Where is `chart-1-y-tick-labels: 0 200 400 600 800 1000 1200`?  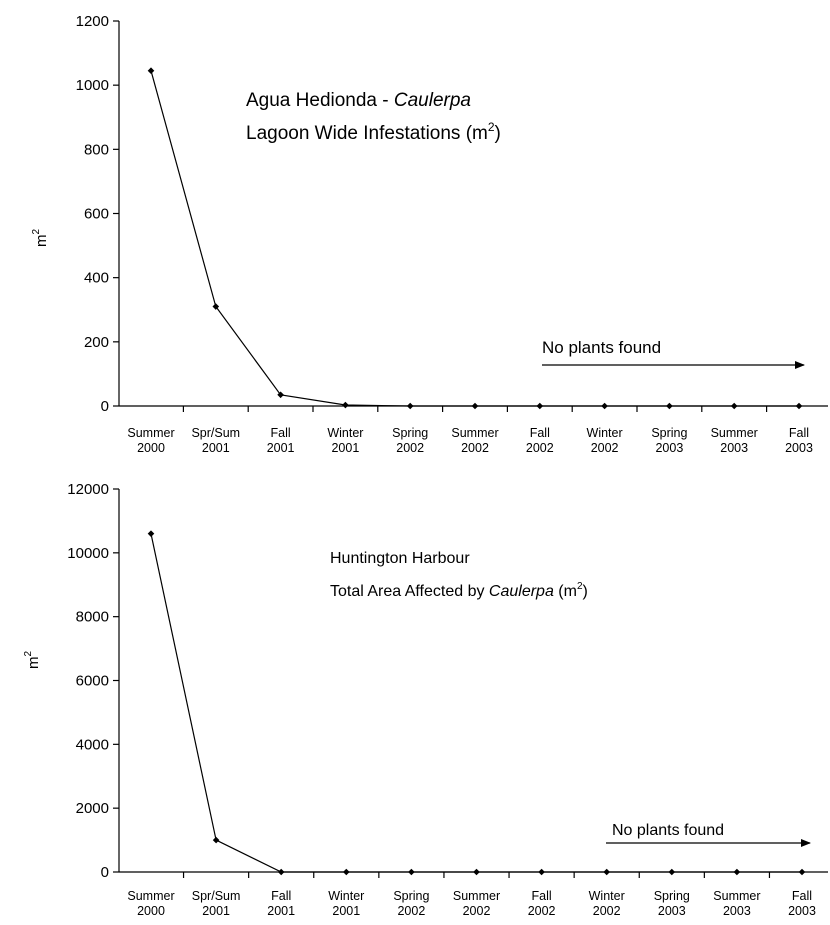
chart-1-y-tick-labels: 0 200 400 600 800 1000 1200 is located at coordinates (92, 214).